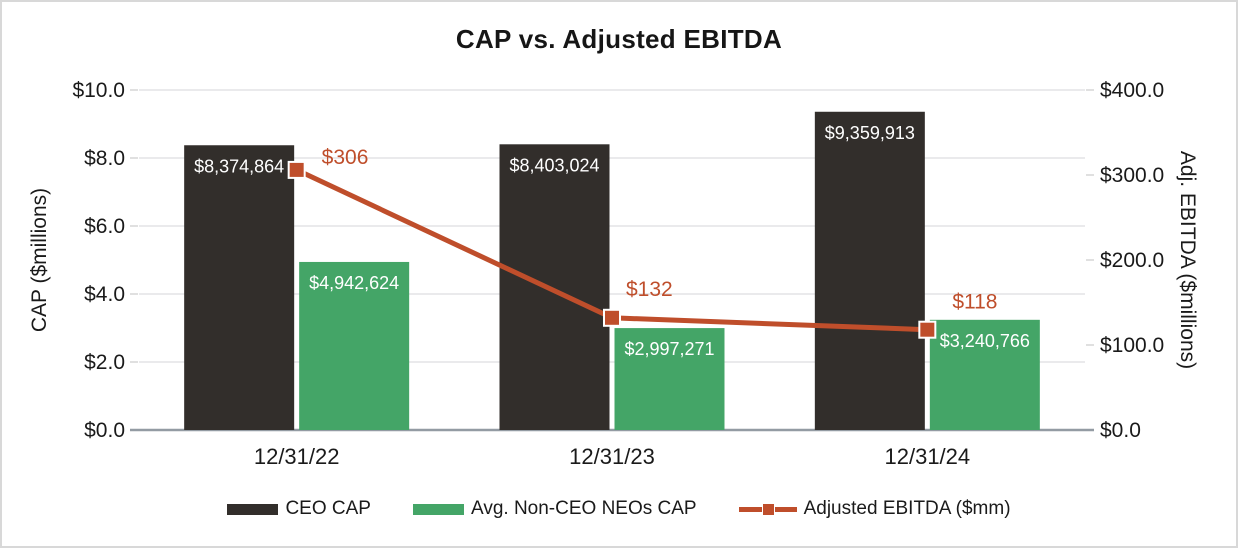 This screenshot has height=548, width=1238. What do you see at coordinates (985, 341) in the screenshot?
I see `bar-data-label: $3,240,766` at bounding box center [985, 341].